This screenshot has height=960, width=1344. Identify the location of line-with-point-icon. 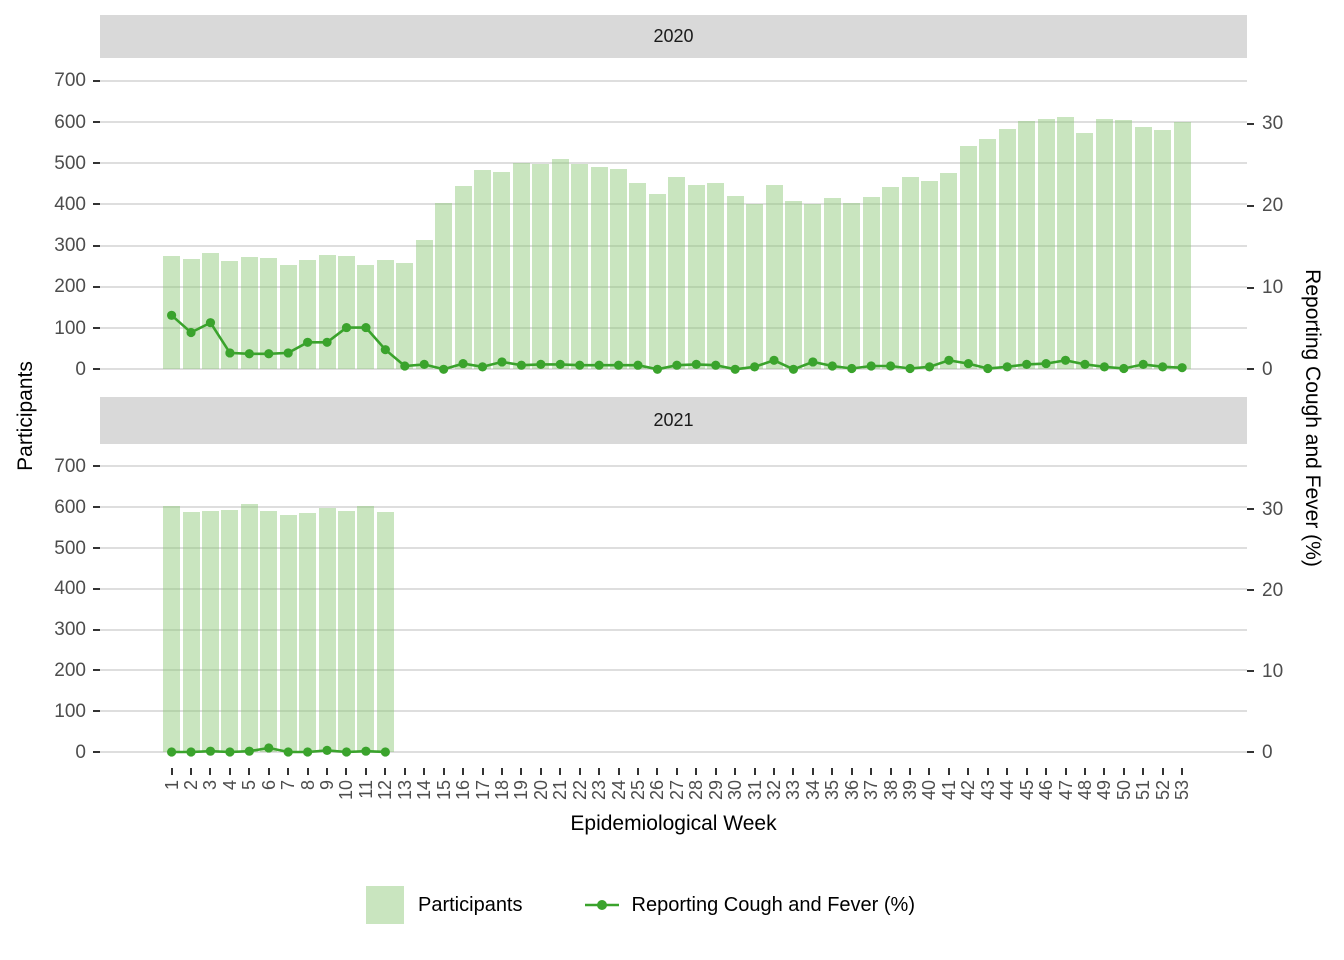
(601, 905).